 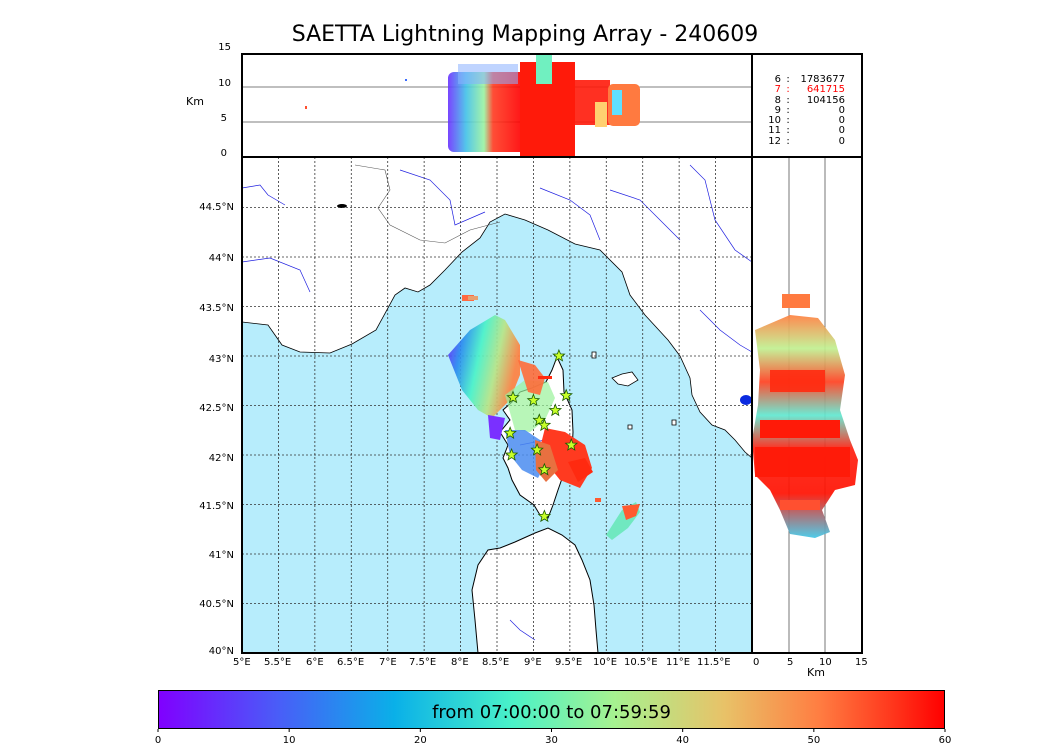 I want to click on colorbar-tick-label: 10, so click(x=289, y=740).